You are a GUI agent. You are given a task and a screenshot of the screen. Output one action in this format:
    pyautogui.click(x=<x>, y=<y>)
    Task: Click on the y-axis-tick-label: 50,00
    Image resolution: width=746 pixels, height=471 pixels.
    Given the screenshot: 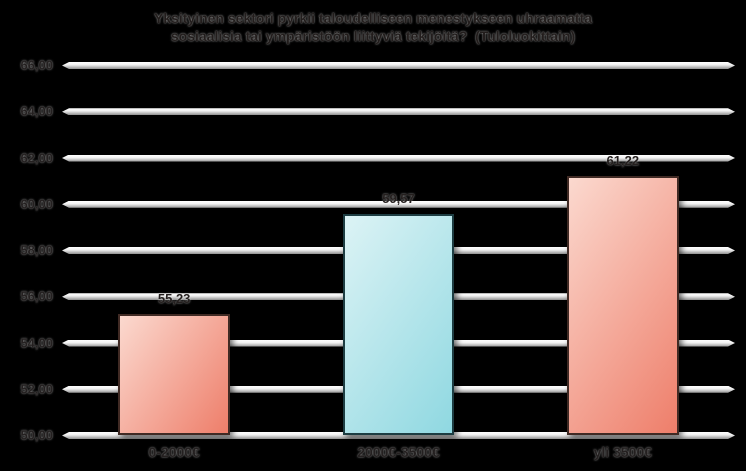 What is the action you would take?
    pyautogui.click(x=36, y=435)
    